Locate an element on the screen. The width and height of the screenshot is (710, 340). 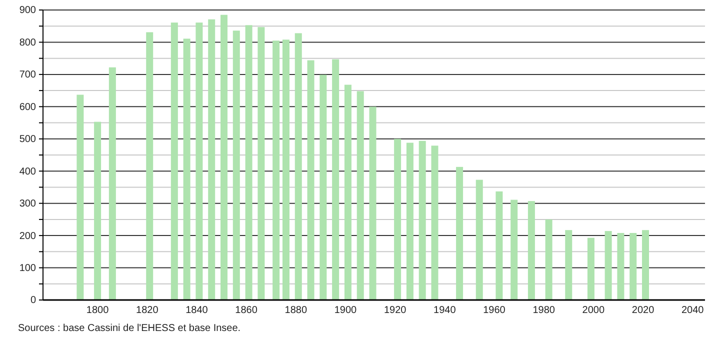
x-tick-label: 1980 is located at coordinates (544, 310).